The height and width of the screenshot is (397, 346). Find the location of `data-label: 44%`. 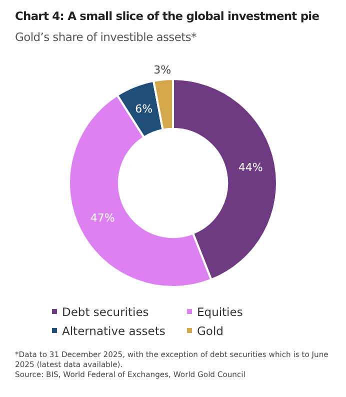

data-label: 44% is located at coordinates (250, 167).